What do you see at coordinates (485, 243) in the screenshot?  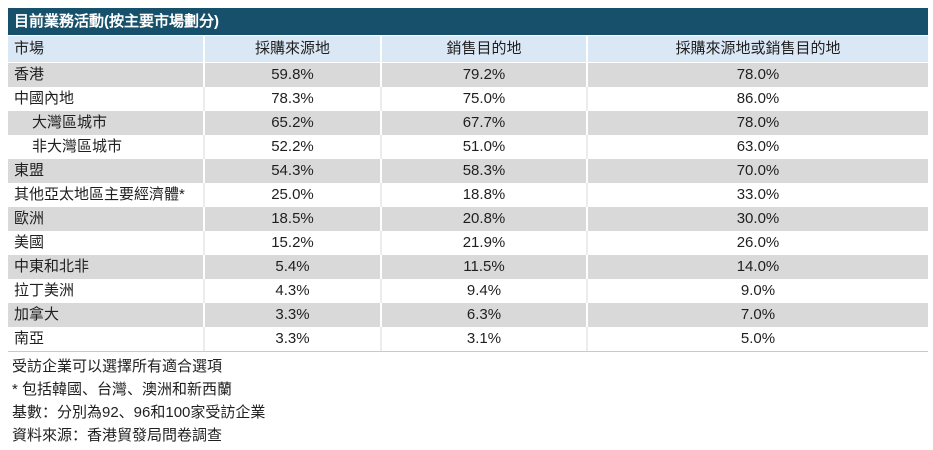 I see `value-cell: 21.9%` at bounding box center [485, 243].